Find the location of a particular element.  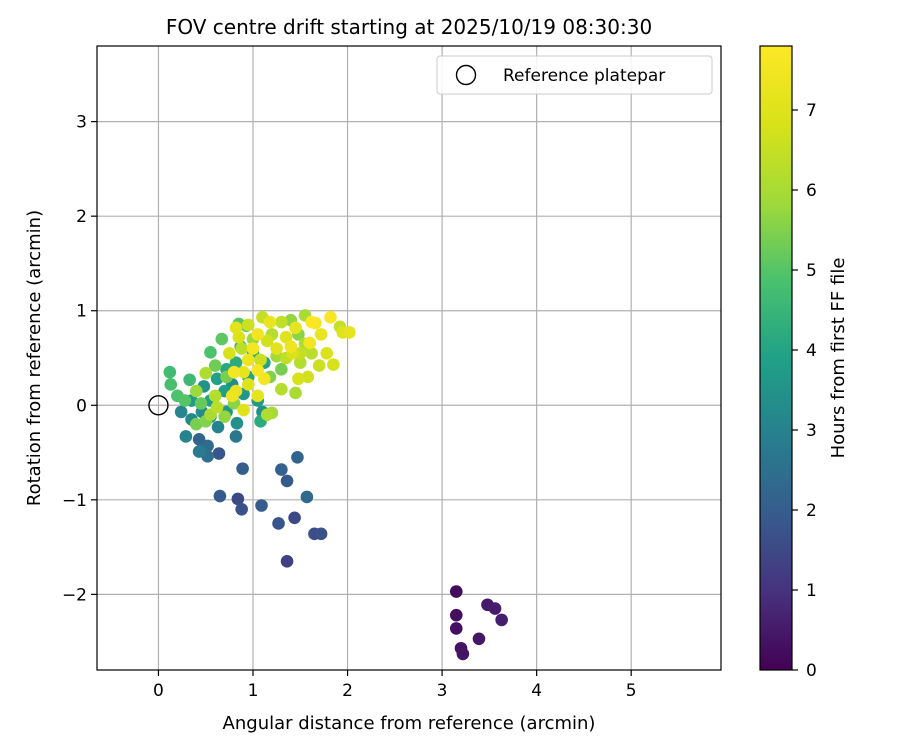

x-tick-label: 2 is located at coordinates (347, 691).